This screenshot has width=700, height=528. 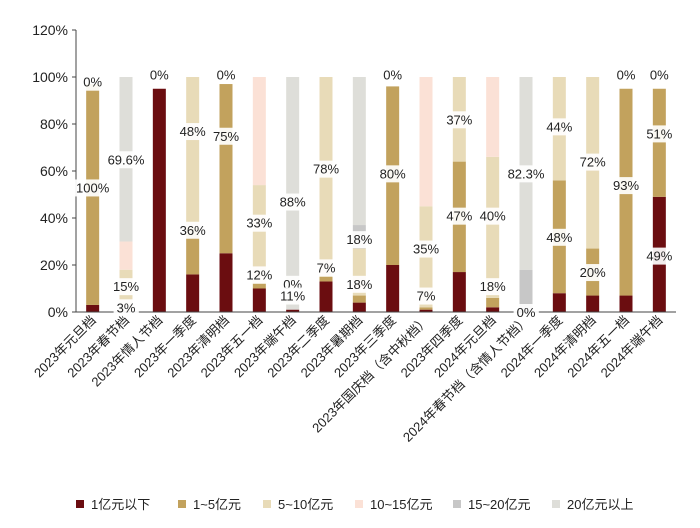 What do you see at coordinates (54, 124) in the screenshot?
I see `y-tick-label: 80%` at bounding box center [54, 124].